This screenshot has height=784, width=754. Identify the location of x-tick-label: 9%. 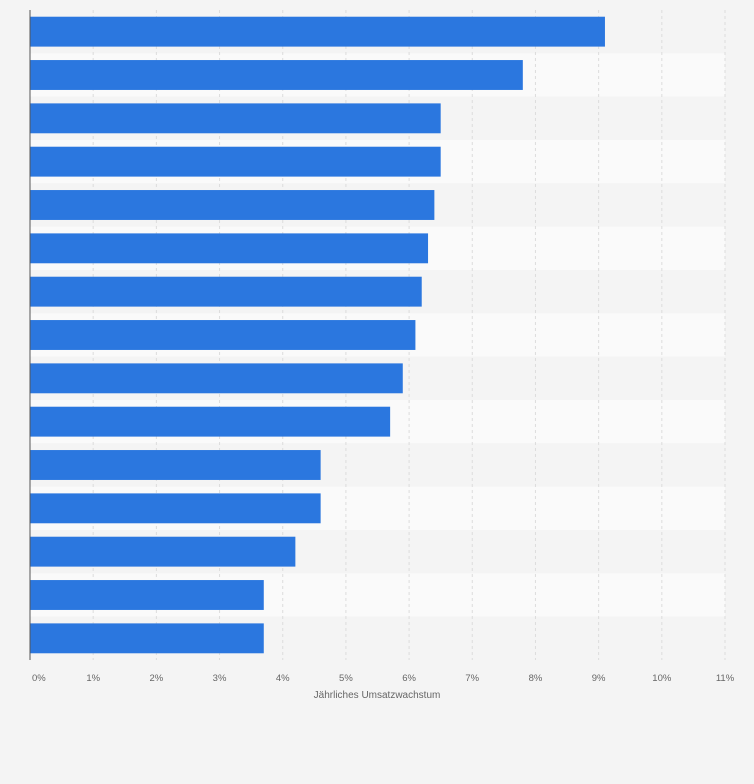
(599, 678).